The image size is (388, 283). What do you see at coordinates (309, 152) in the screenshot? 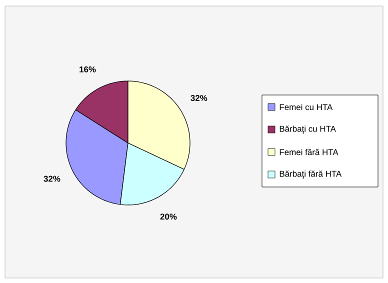
I see `legend-label: Femei fără HTA` at bounding box center [309, 152].